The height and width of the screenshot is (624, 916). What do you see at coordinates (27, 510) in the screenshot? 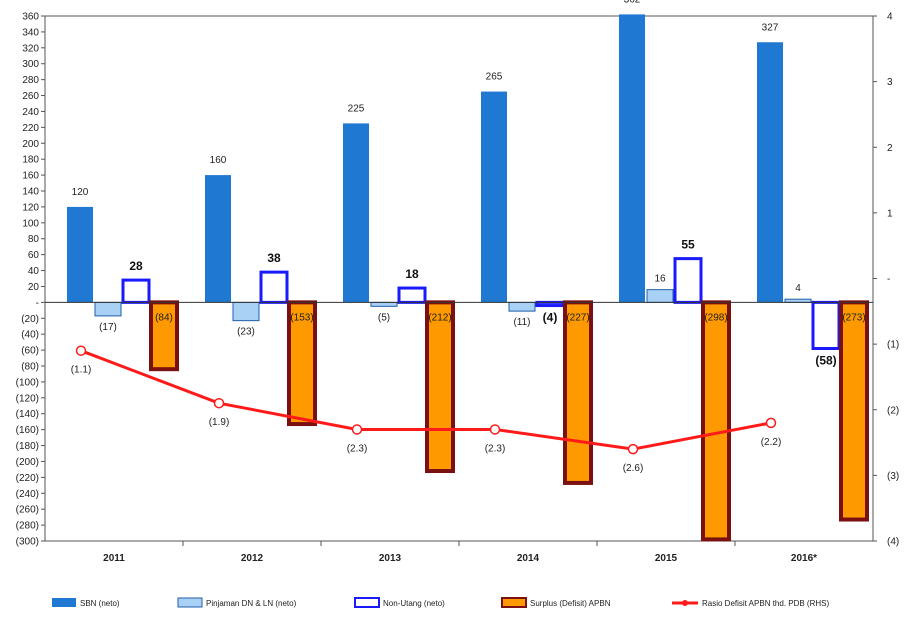
I see `left-tick-label: (260)` at bounding box center [27, 510].